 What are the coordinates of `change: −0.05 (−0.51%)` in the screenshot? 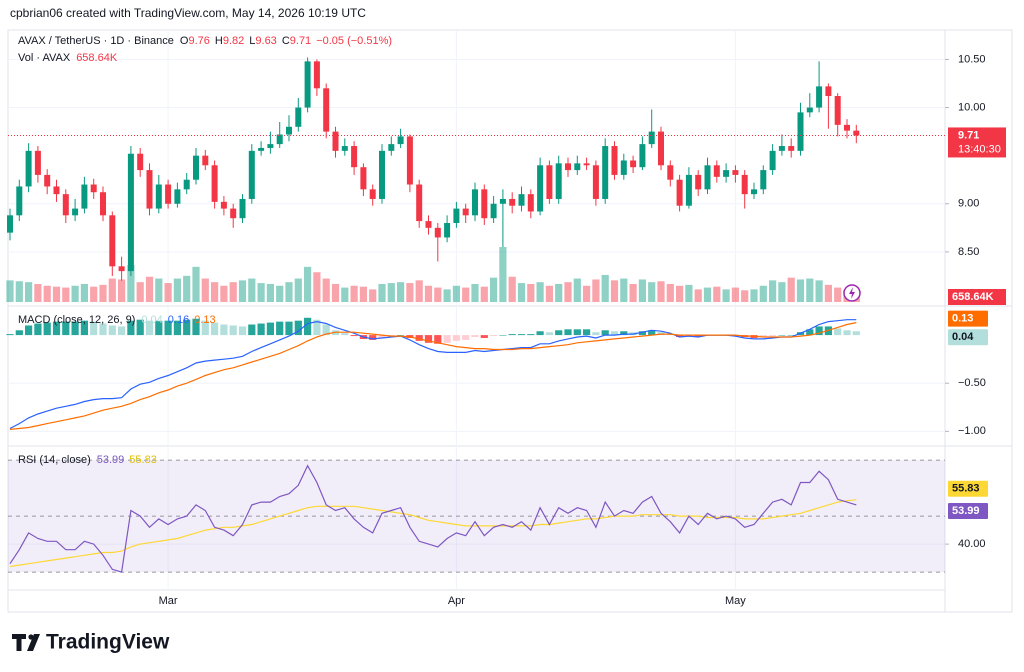 It's located at (354, 41).